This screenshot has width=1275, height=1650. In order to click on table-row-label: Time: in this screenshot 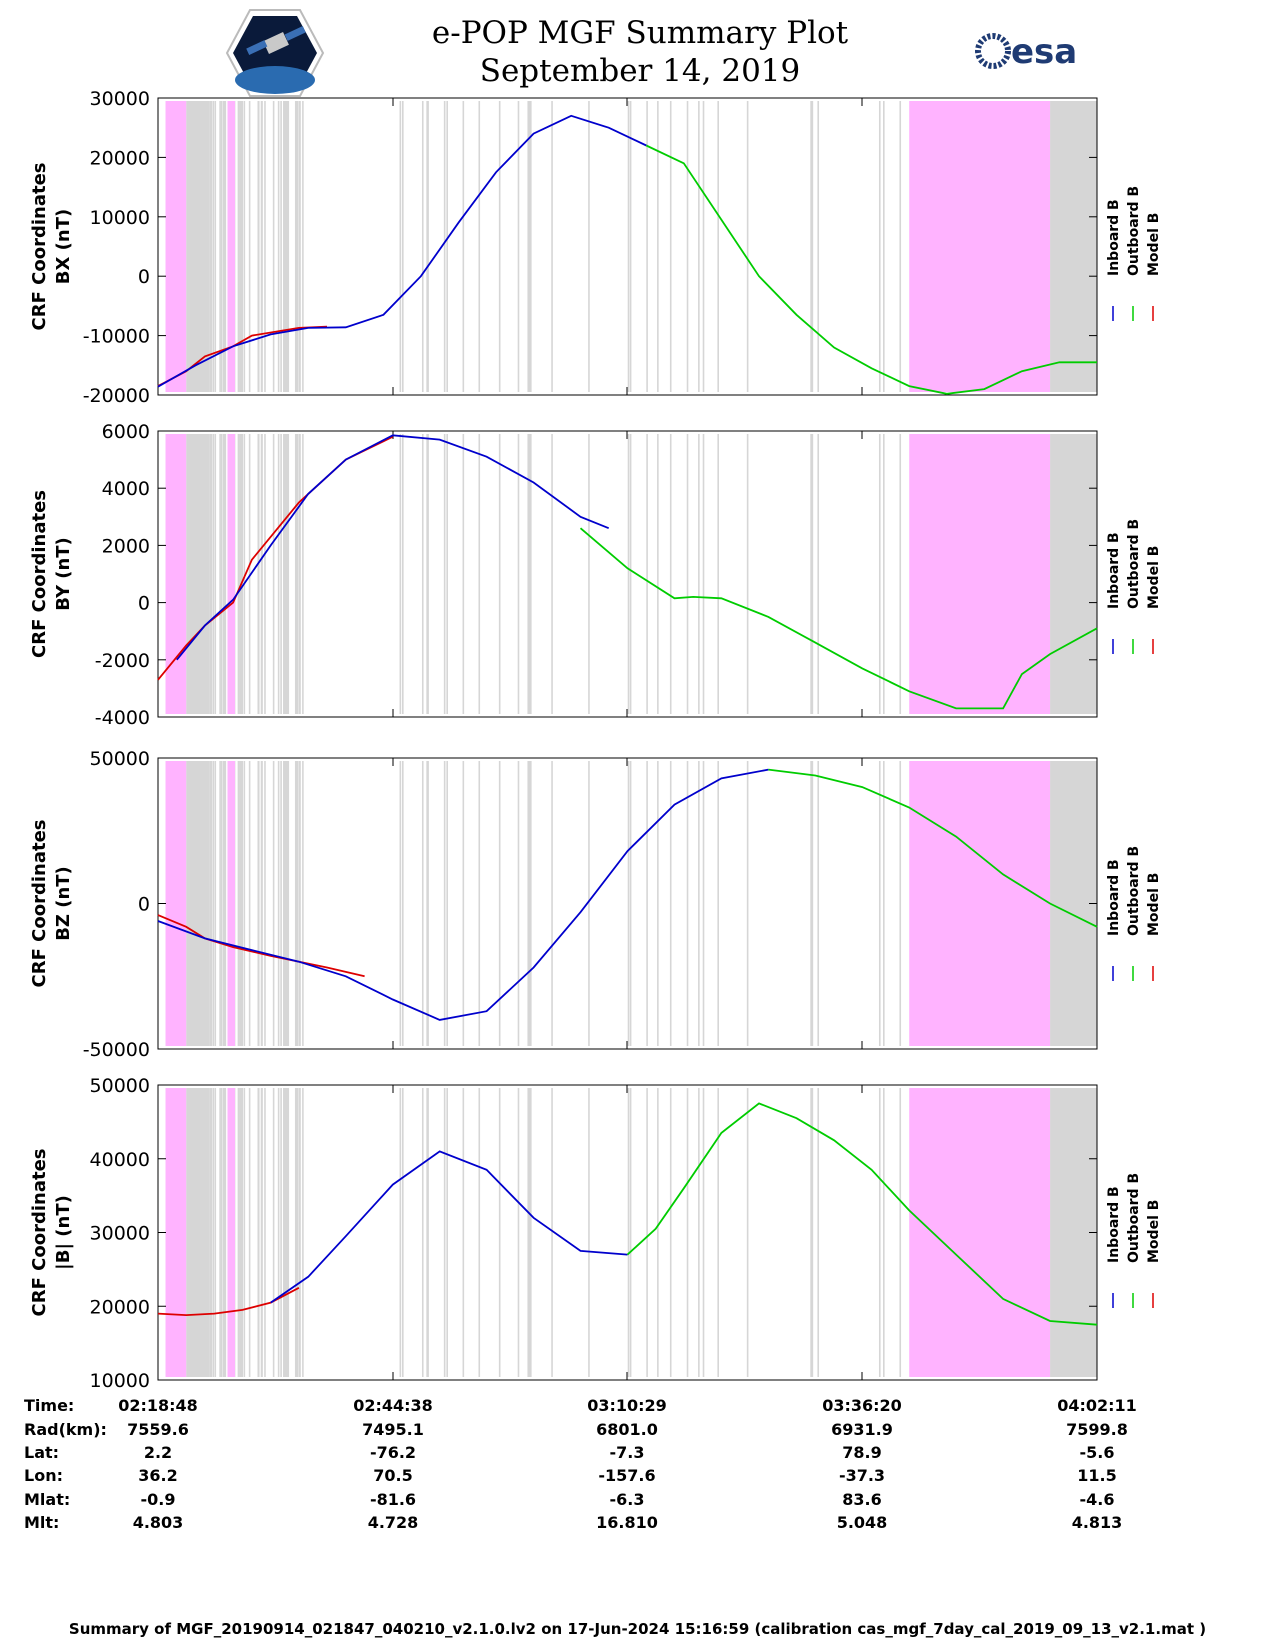, I will do `click(49, 1405)`.